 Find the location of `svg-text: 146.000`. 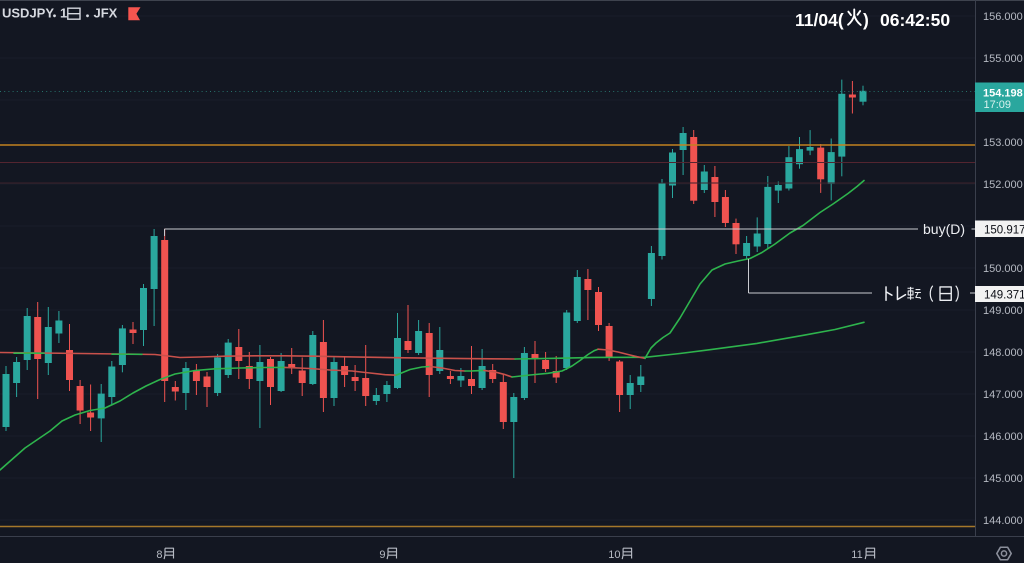

svg-text: 146.000 is located at coordinates (1003, 437).